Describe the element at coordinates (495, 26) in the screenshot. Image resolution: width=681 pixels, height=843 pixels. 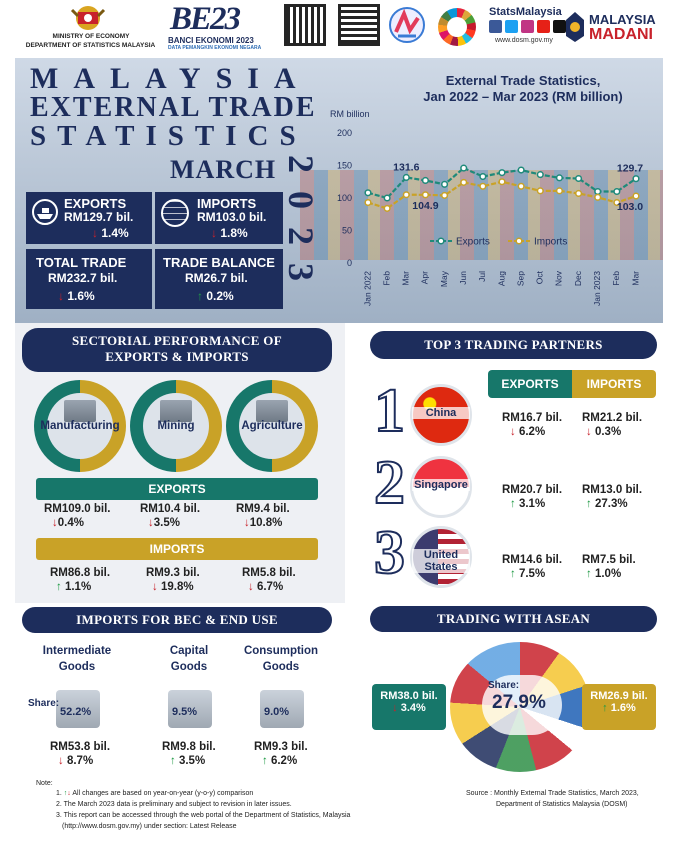
I see `facebook-icon` at that location.